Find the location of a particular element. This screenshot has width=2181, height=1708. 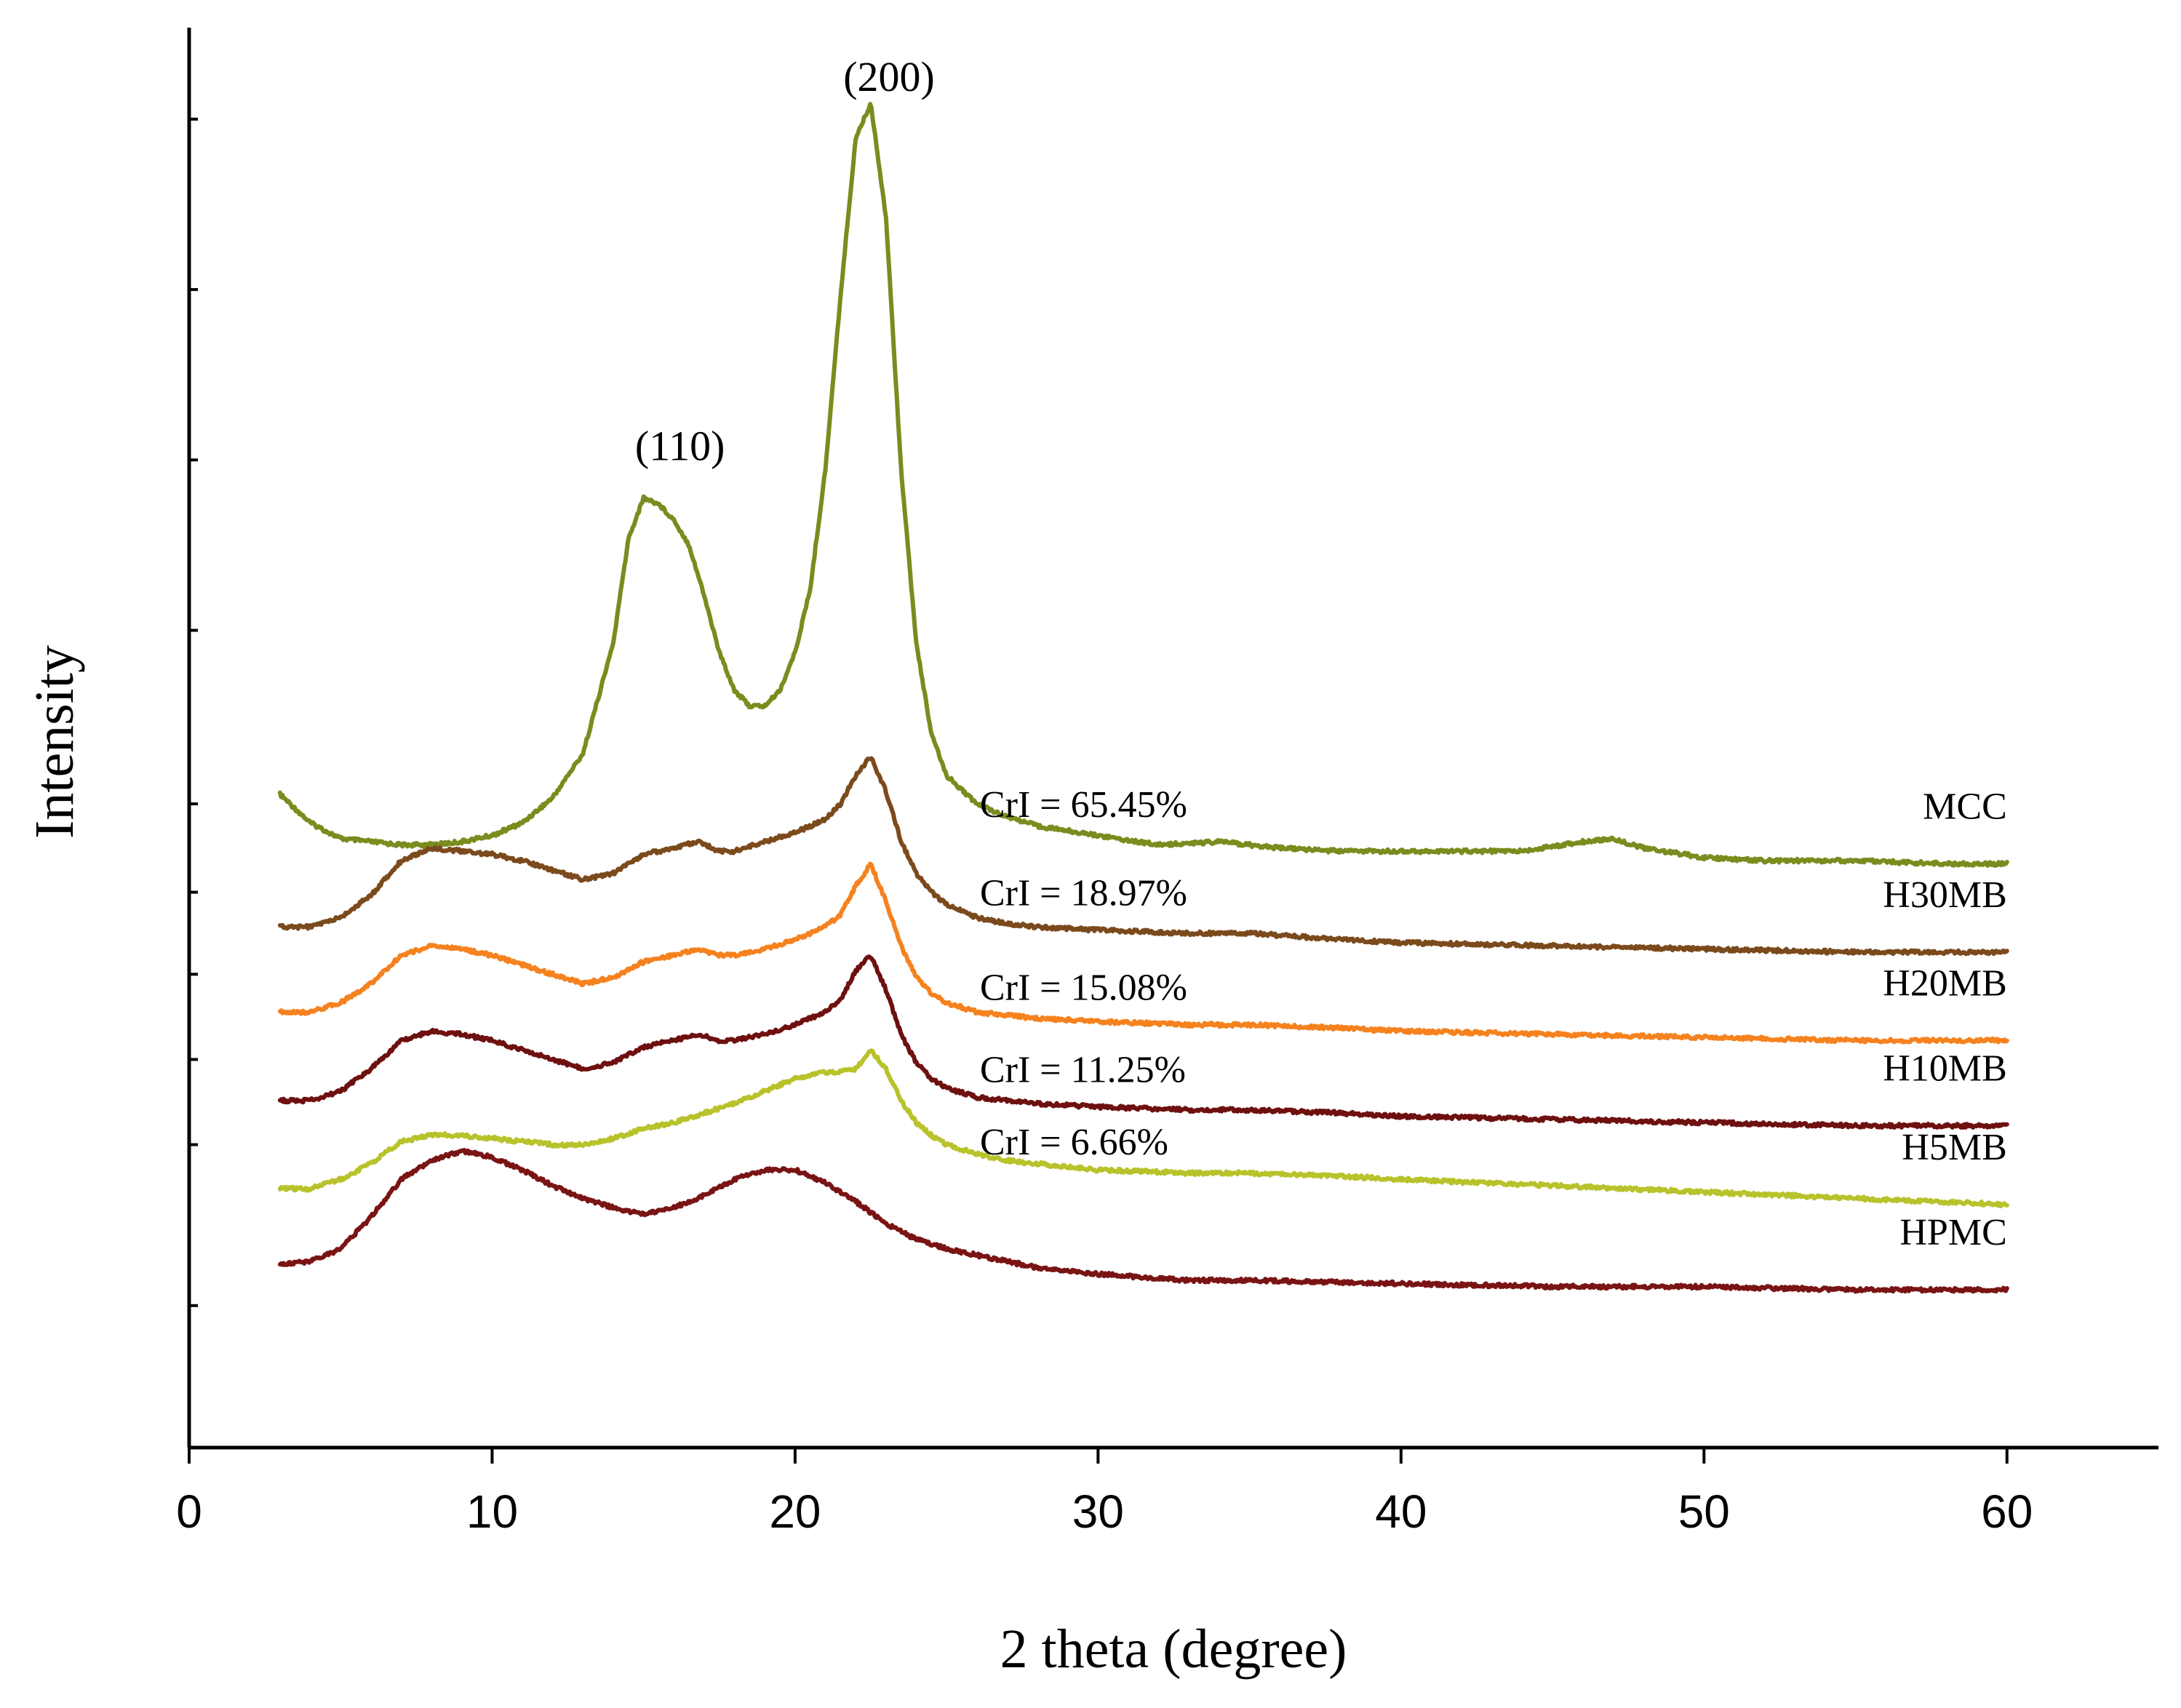

x-tick-label: 30 is located at coordinates (1098, 1511).